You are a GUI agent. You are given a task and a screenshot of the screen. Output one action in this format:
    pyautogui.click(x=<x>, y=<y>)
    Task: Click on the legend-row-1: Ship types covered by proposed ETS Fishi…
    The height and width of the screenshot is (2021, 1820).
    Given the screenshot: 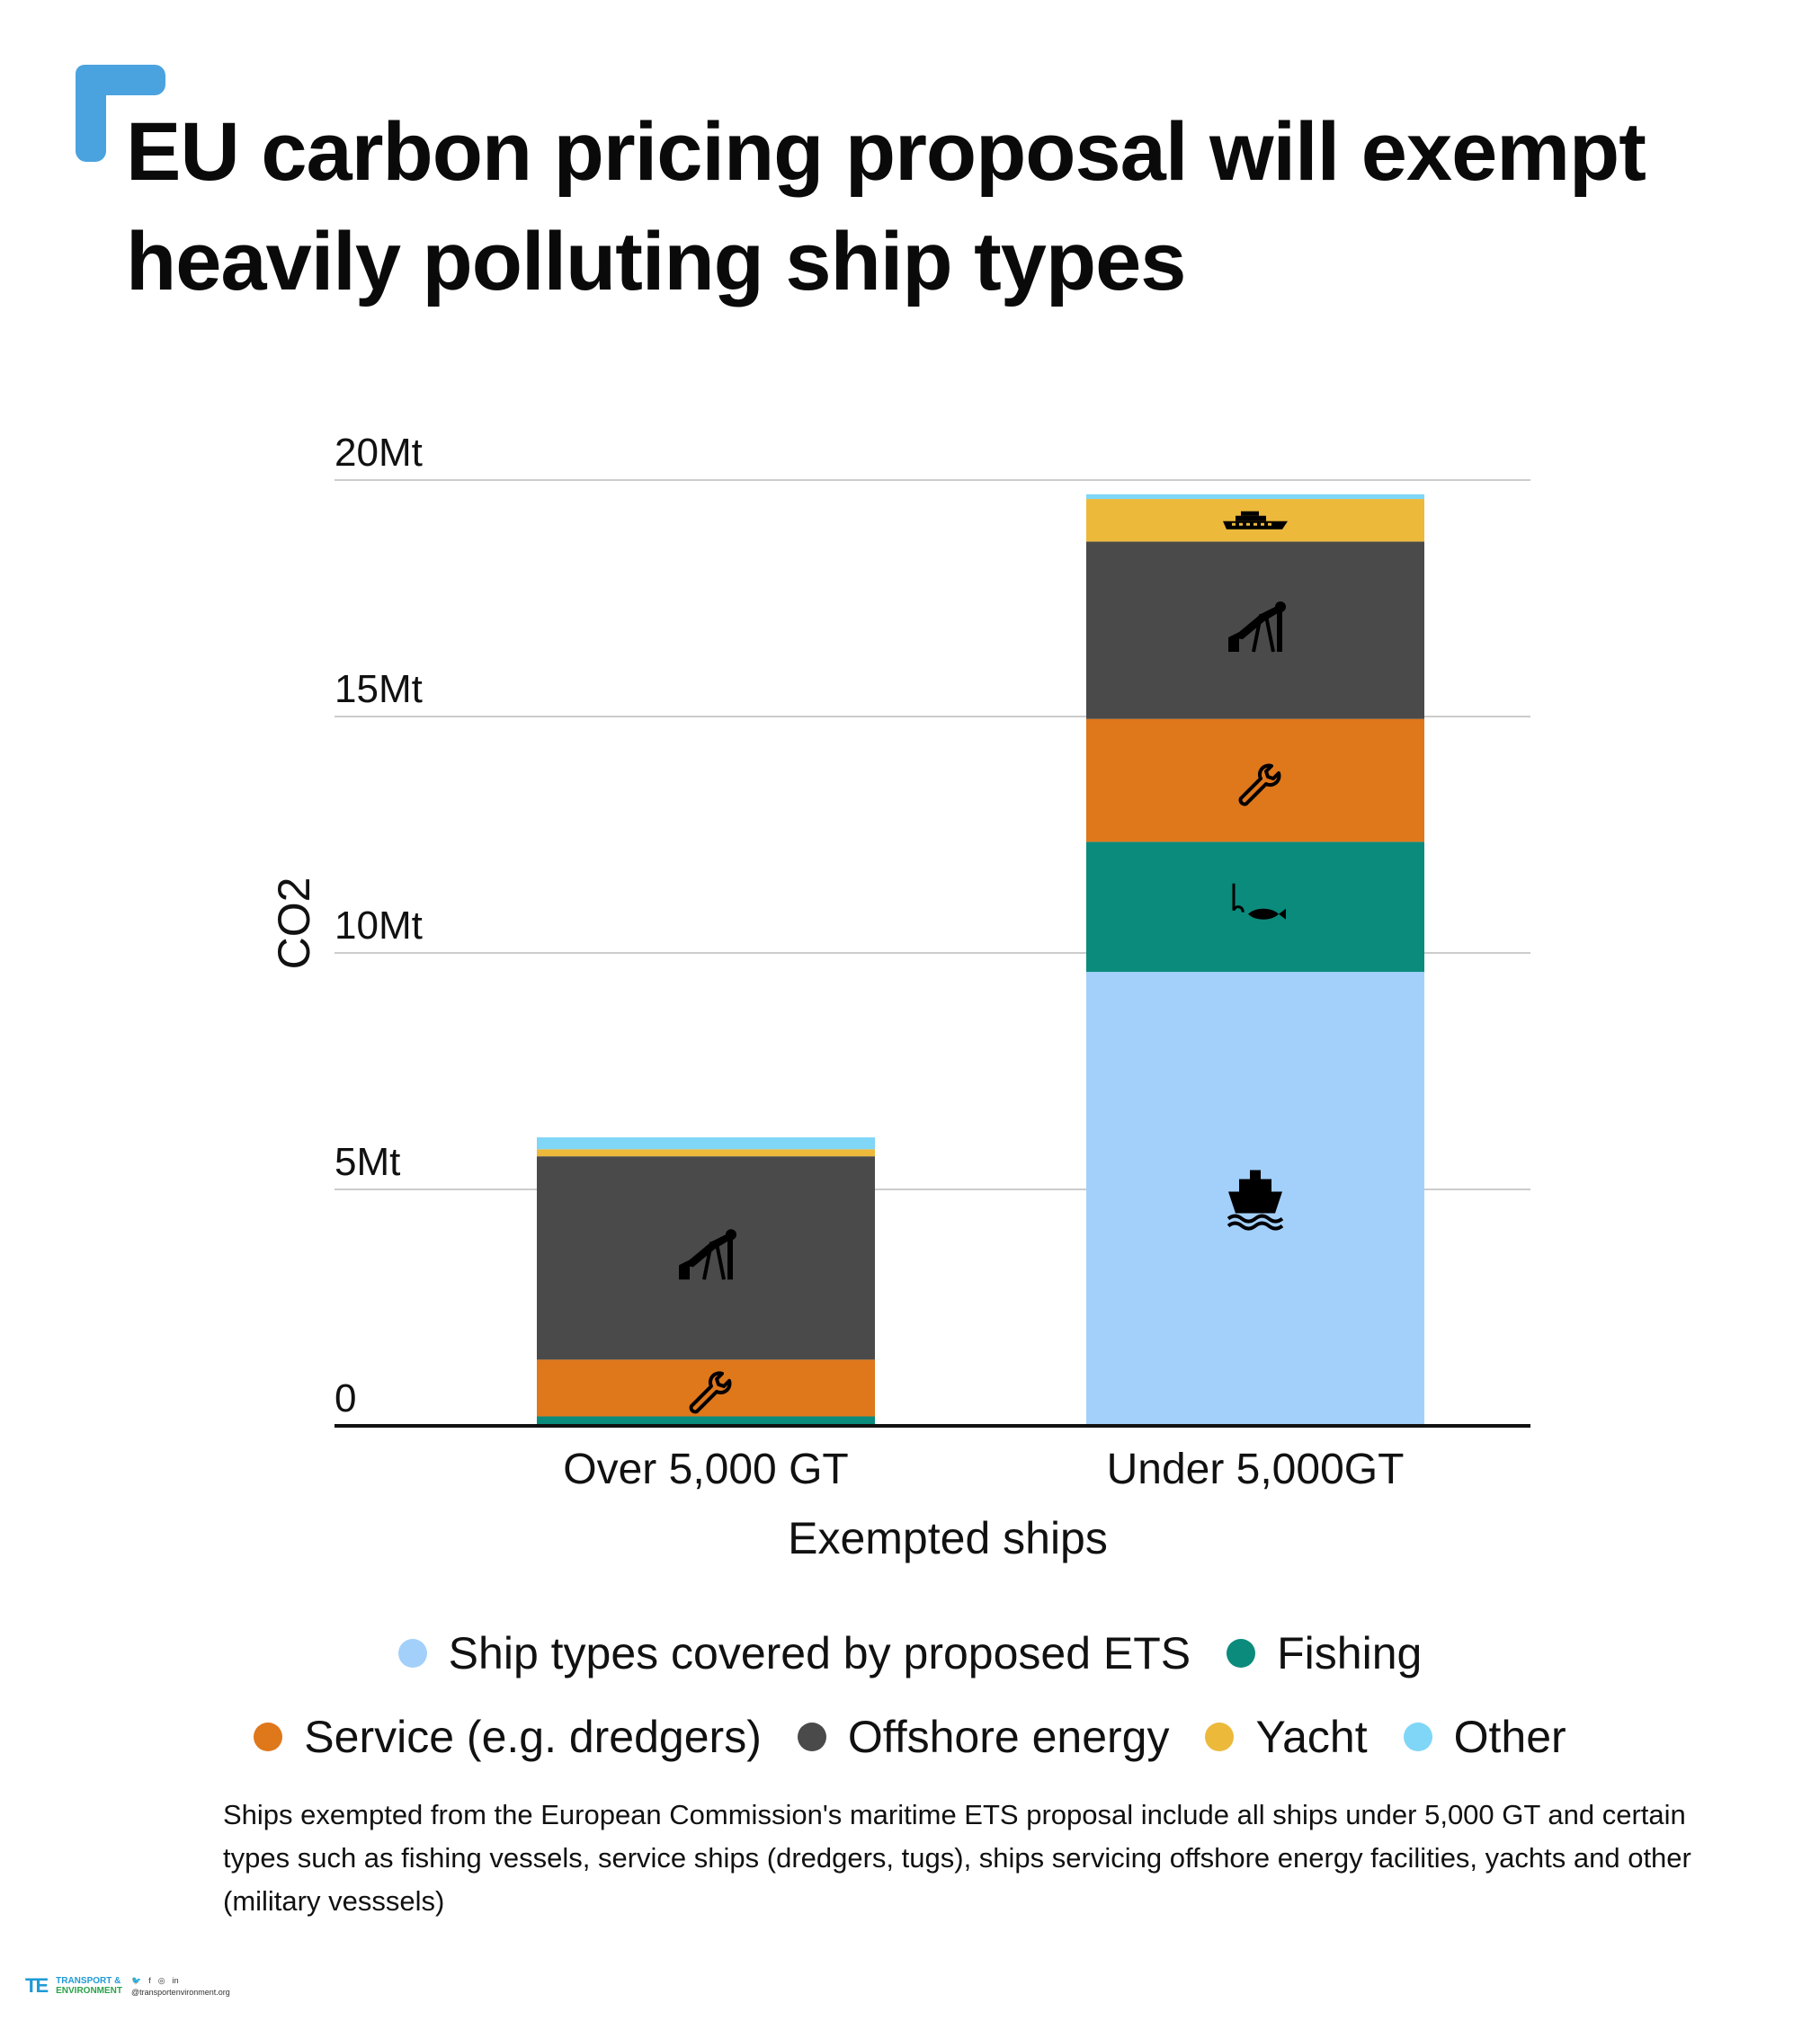 What is the action you would take?
    pyautogui.click(x=910, y=1653)
    